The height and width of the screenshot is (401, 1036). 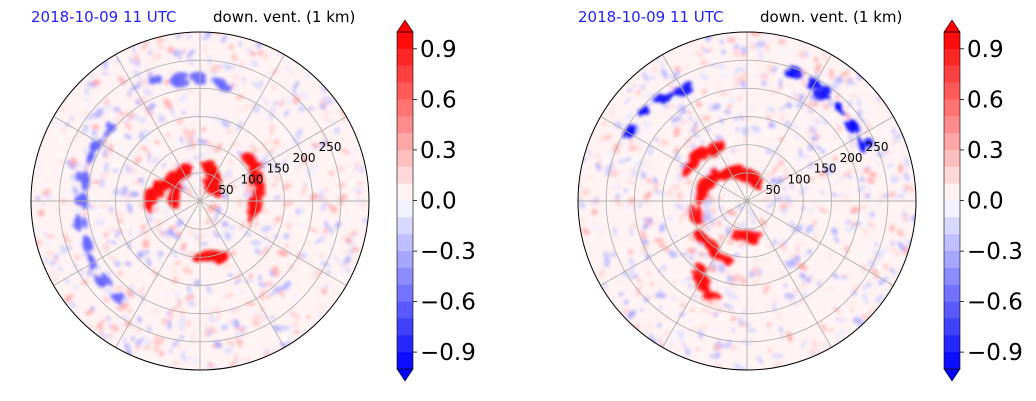 What do you see at coordinates (252, 179) in the screenshot?
I see `radial-tick-label: 100` at bounding box center [252, 179].